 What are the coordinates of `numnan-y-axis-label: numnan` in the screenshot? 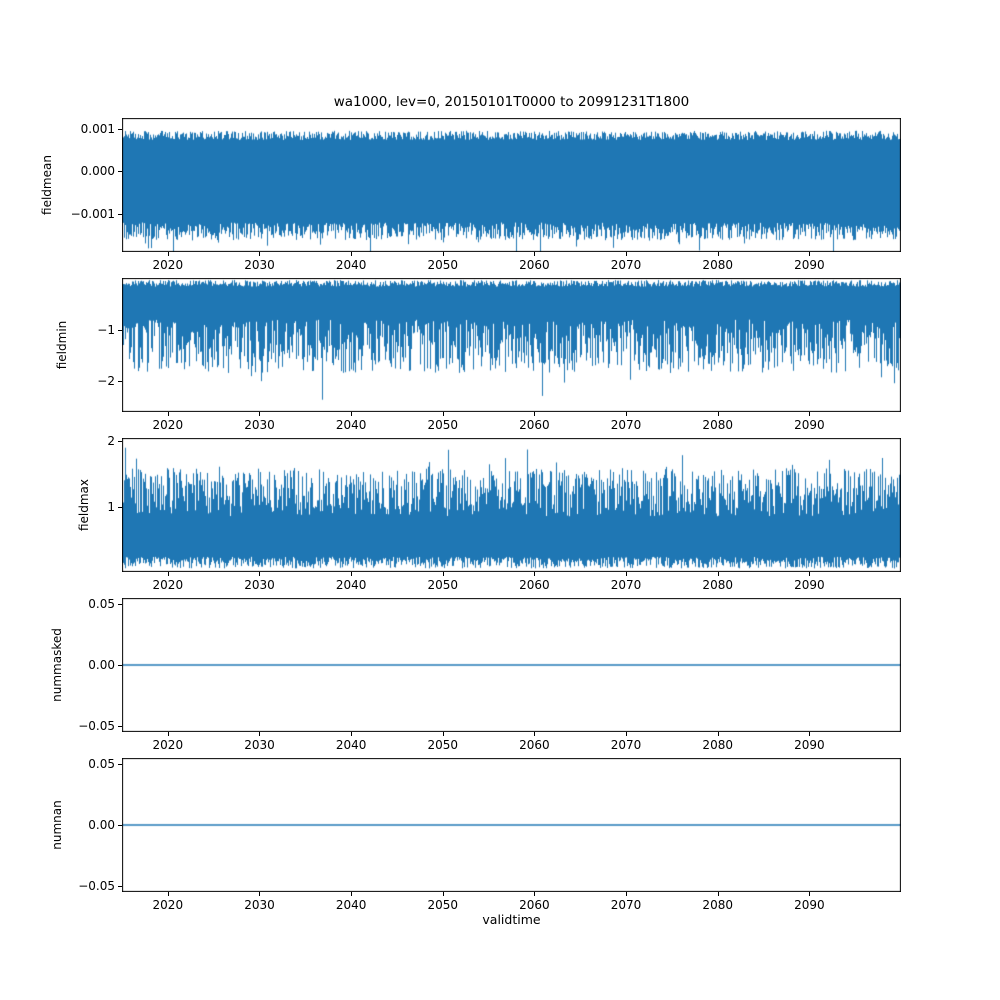 It's located at (57, 825).